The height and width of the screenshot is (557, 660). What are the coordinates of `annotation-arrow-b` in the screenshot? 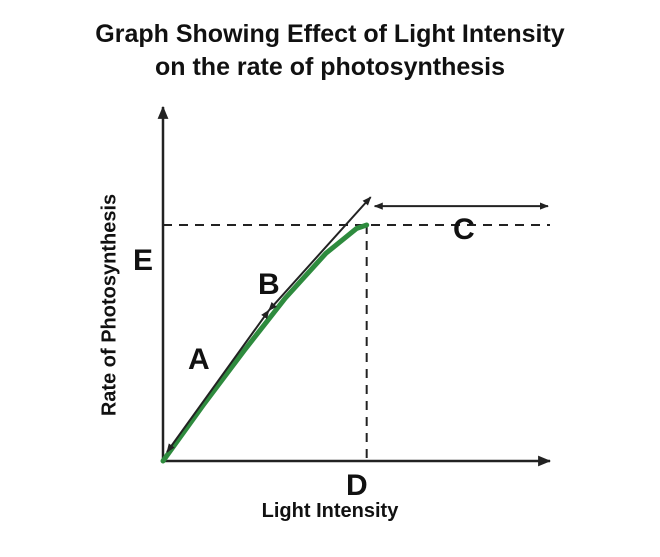 It's located at (320, 254).